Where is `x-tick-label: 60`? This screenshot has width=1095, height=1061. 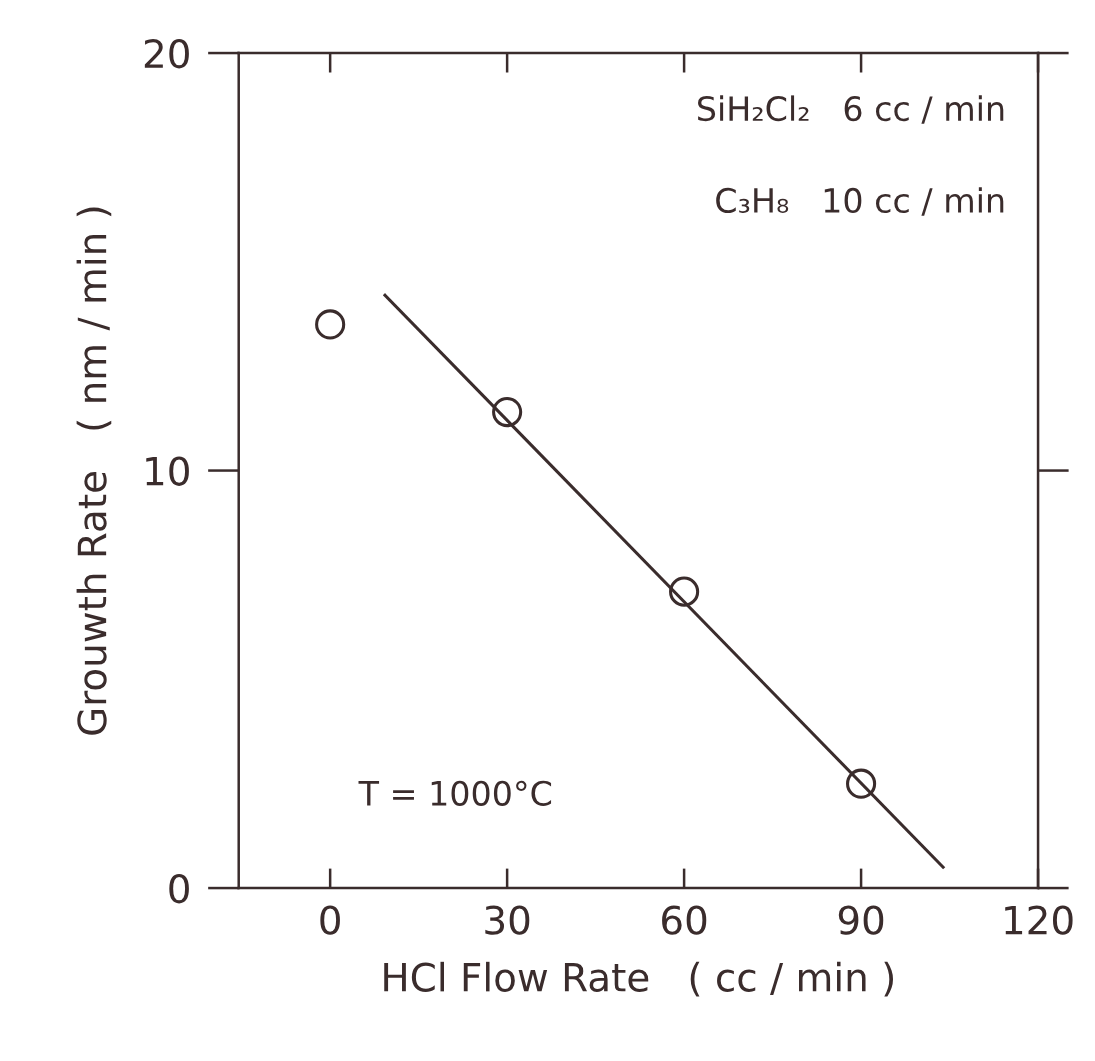
x-tick-label: 60 is located at coordinates (684, 920).